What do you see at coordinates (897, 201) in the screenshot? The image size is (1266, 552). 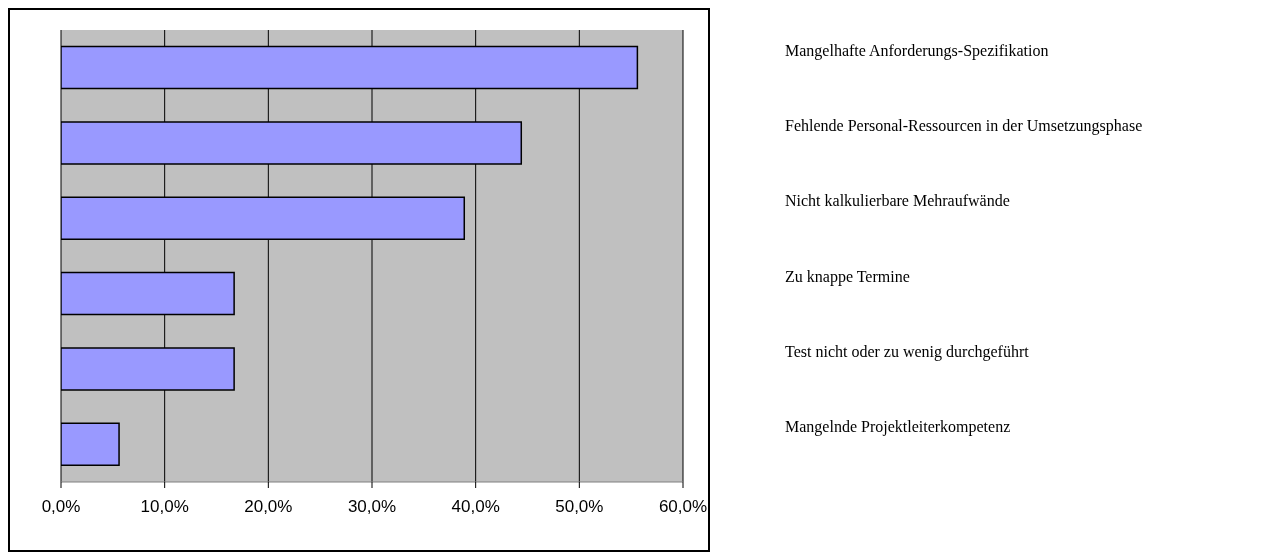 I see `y-tick-label: Nicht kalkulierbare Mehraufwände` at bounding box center [897, 201].